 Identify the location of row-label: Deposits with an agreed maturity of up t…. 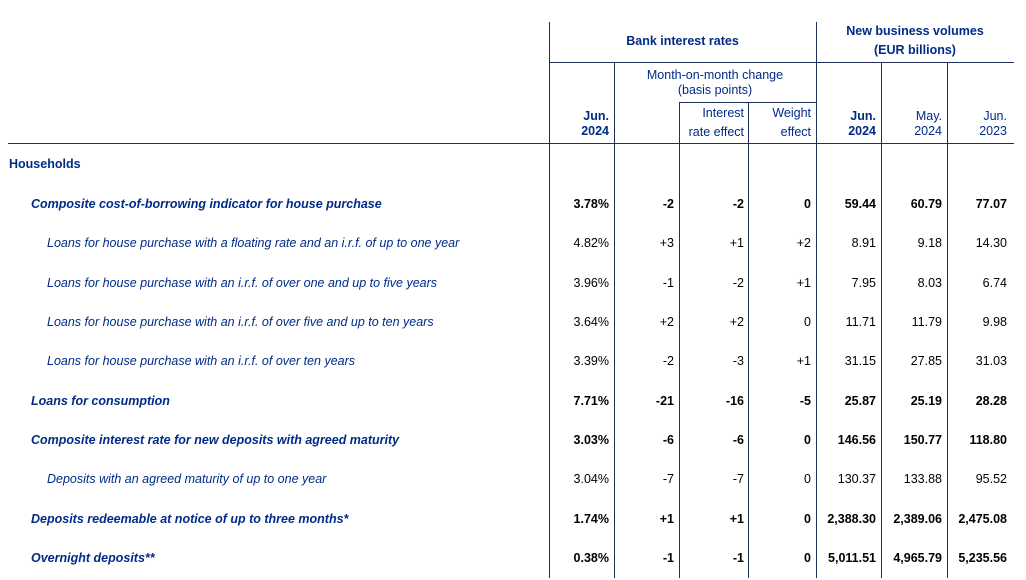
(187, 479).